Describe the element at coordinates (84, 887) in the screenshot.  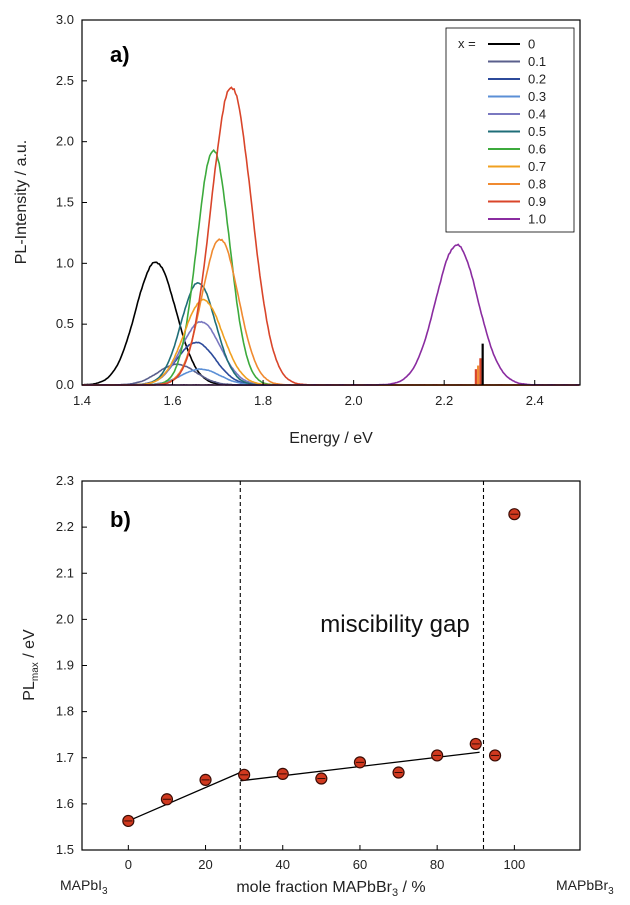
I see `left-material-label: MAPbI3` at that location.